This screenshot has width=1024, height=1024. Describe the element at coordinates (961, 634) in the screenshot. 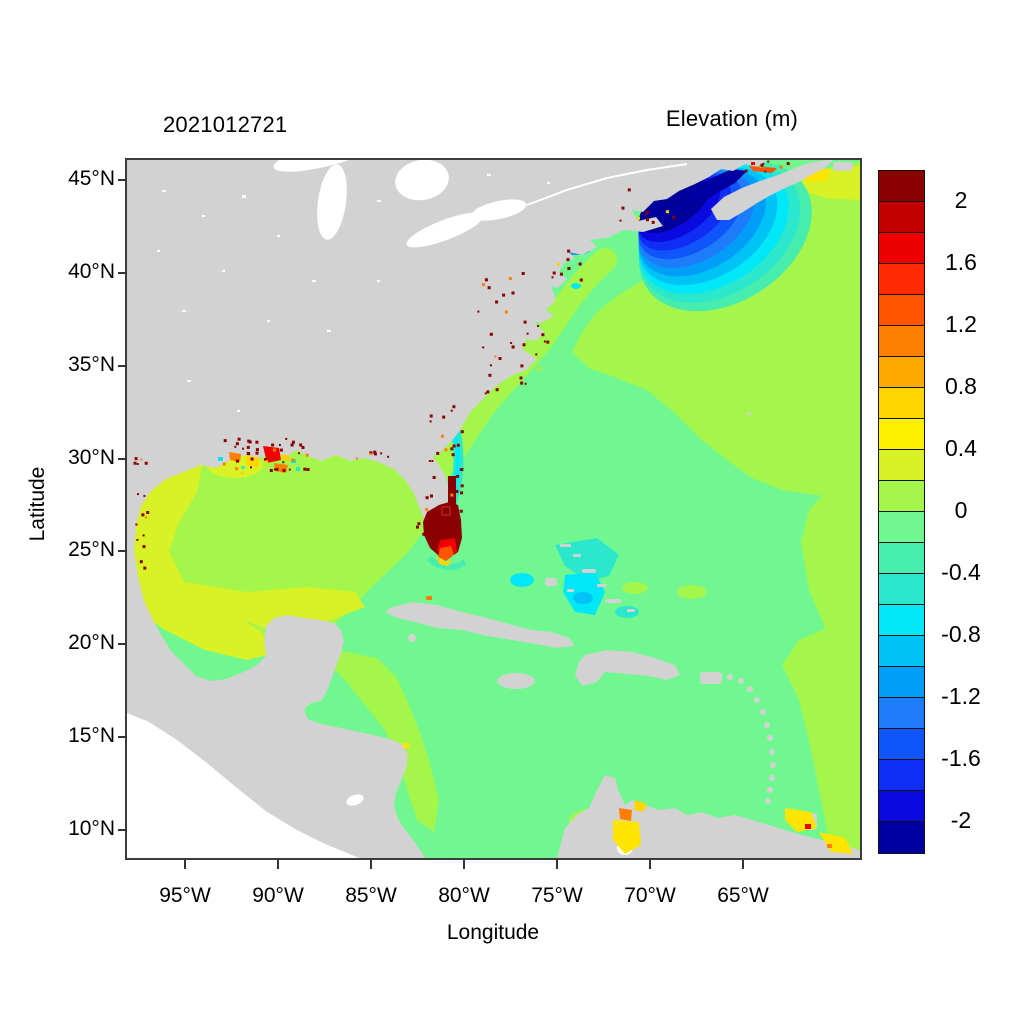

I see `colorbar-tick-label: -0.8` at that location.